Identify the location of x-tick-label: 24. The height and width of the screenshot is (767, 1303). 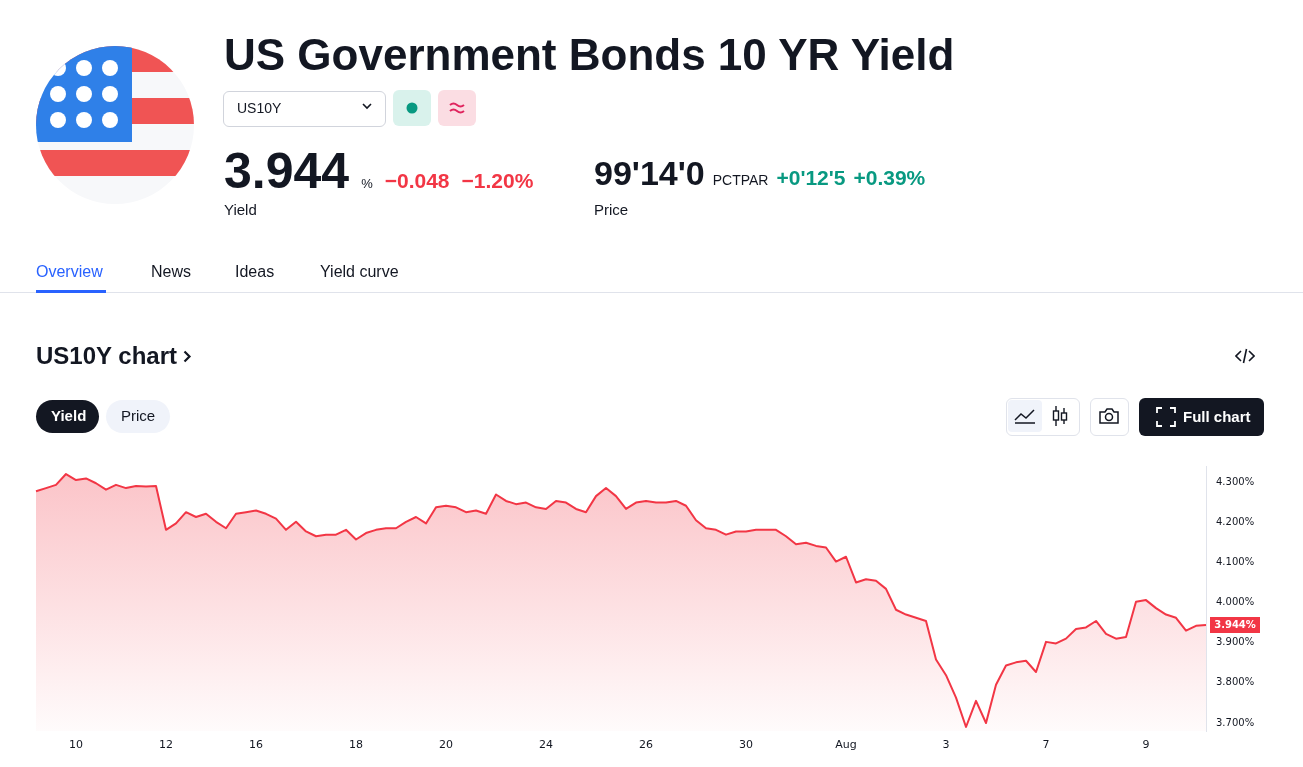
(546, 745).